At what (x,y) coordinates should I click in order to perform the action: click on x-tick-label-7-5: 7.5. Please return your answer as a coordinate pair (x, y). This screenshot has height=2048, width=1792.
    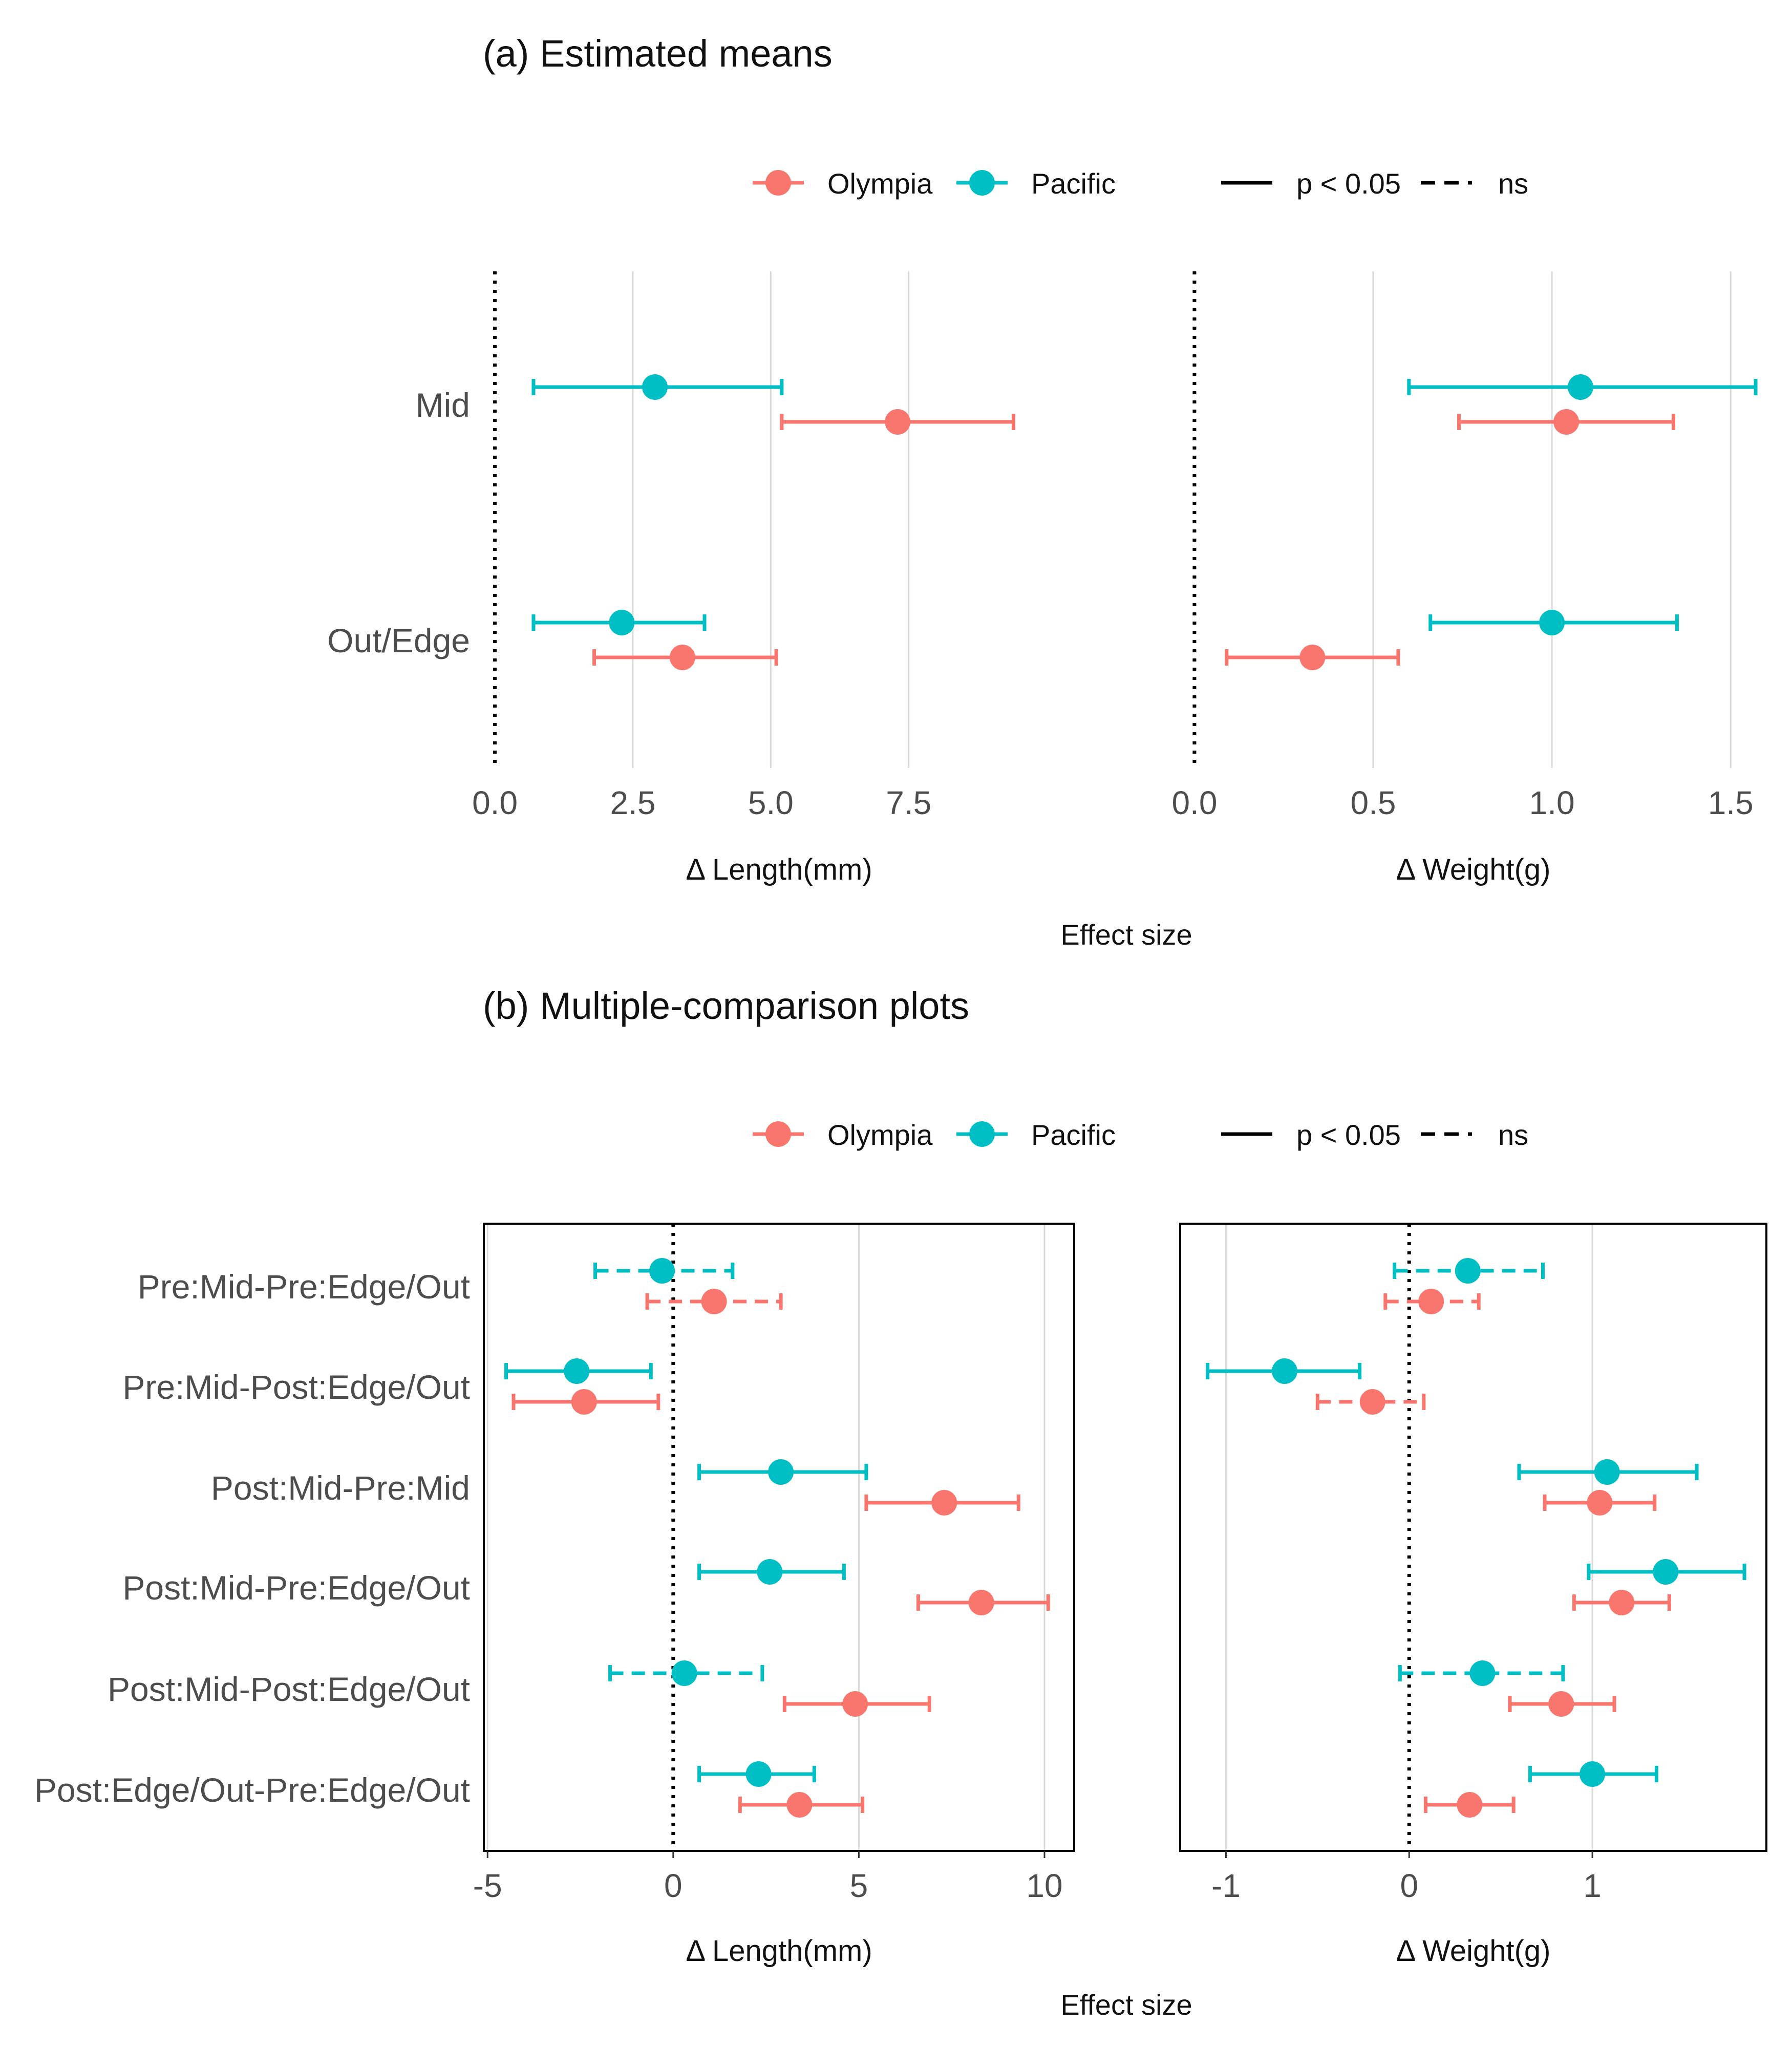
    Looking at the image, I should click on (908, 802).